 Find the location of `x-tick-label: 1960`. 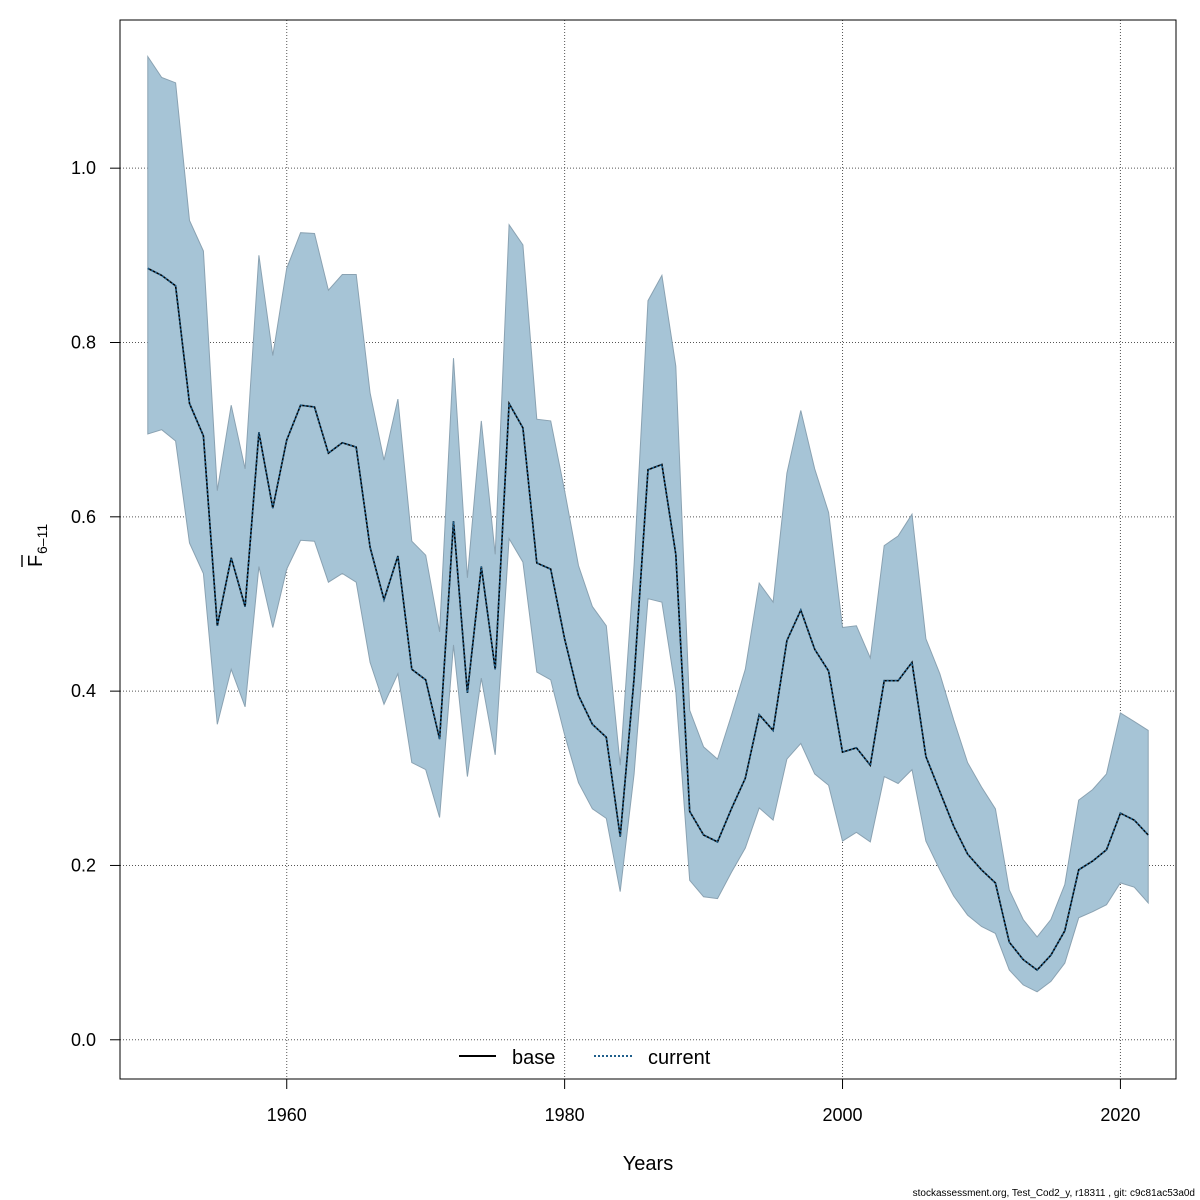

x-tick-label: 1960 is located at coordinates (287, 1115).